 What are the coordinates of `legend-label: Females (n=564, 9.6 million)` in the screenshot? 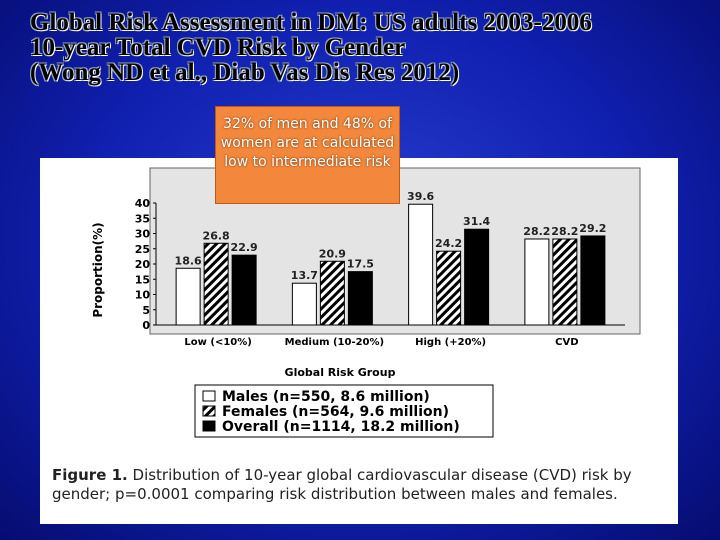 It's located at (335, 412).